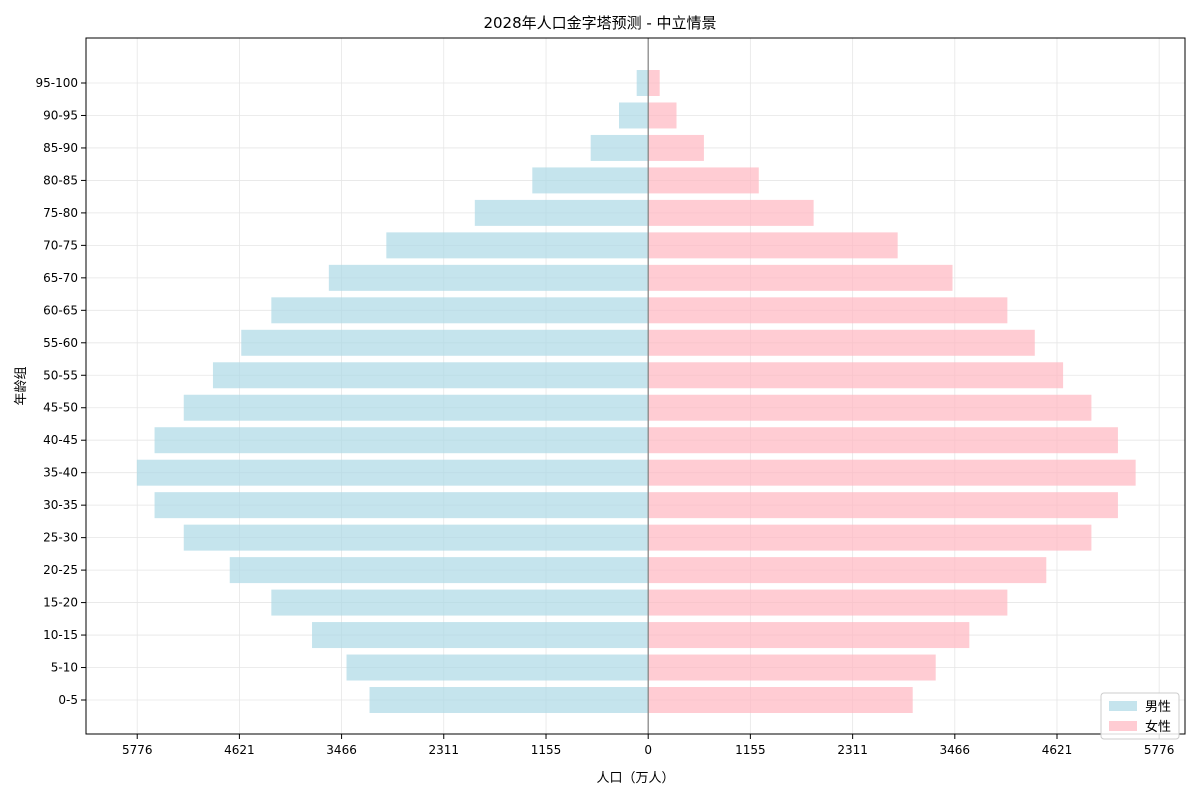  Describe the element at coordinates (60, 375) in the screenshot. I see `y-tick-label: 50-55` at that location.